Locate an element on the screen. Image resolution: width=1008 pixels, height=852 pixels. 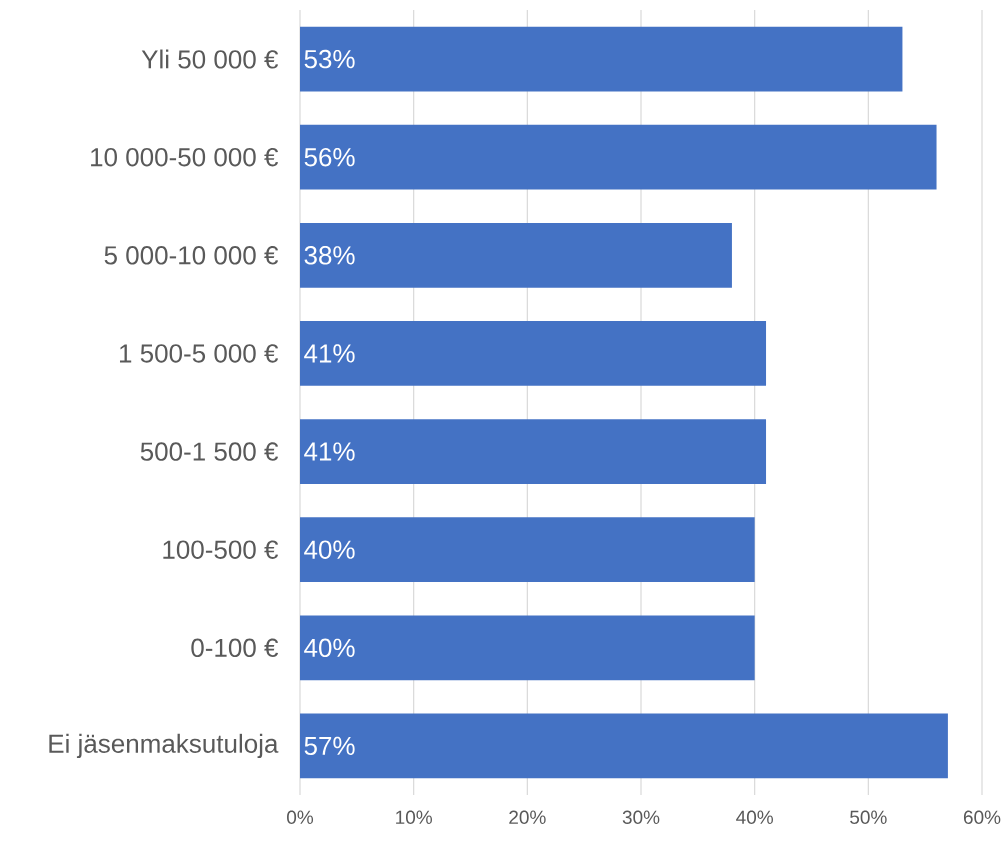
y-tick-label: 5 000-10 000 € is located at coordinates (191, 255).